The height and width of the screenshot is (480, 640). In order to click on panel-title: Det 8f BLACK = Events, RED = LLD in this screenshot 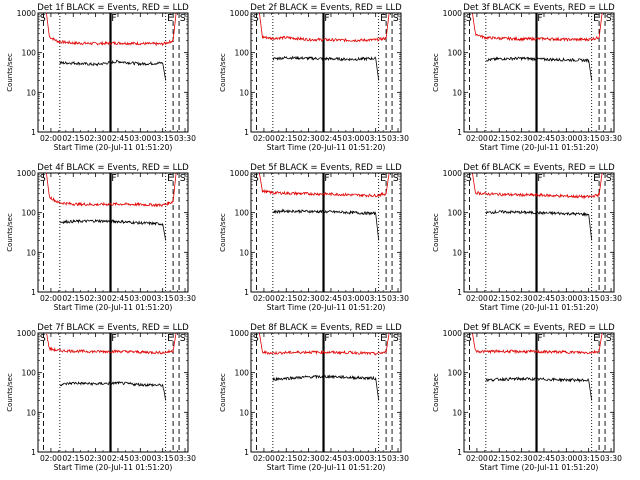, I will do `click(326, 328)`.